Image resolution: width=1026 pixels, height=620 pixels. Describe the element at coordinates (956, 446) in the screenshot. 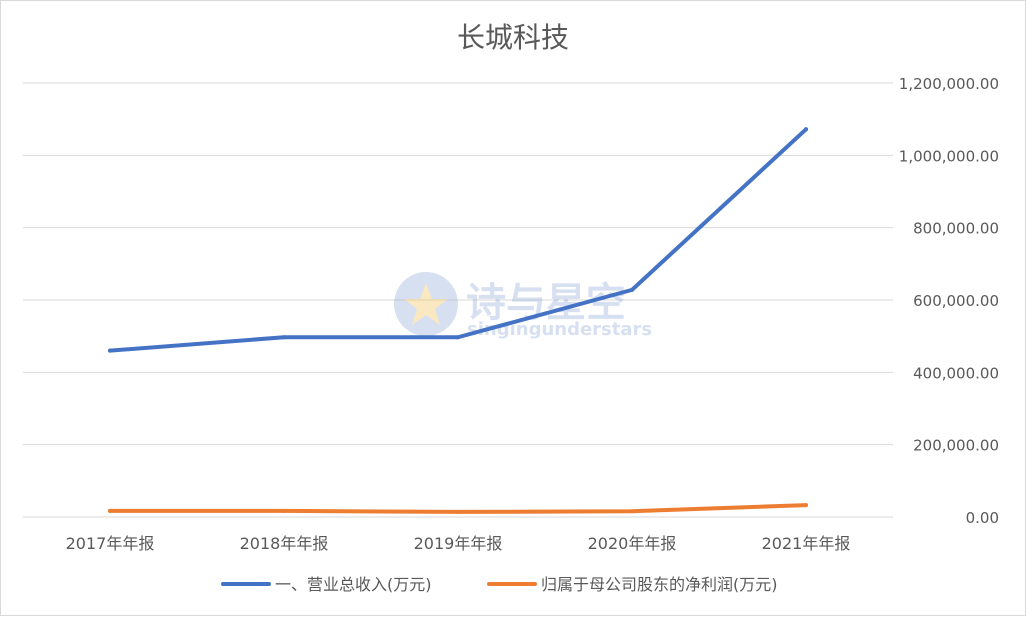

I see `y-tick-label: 200,000.00` at that location.